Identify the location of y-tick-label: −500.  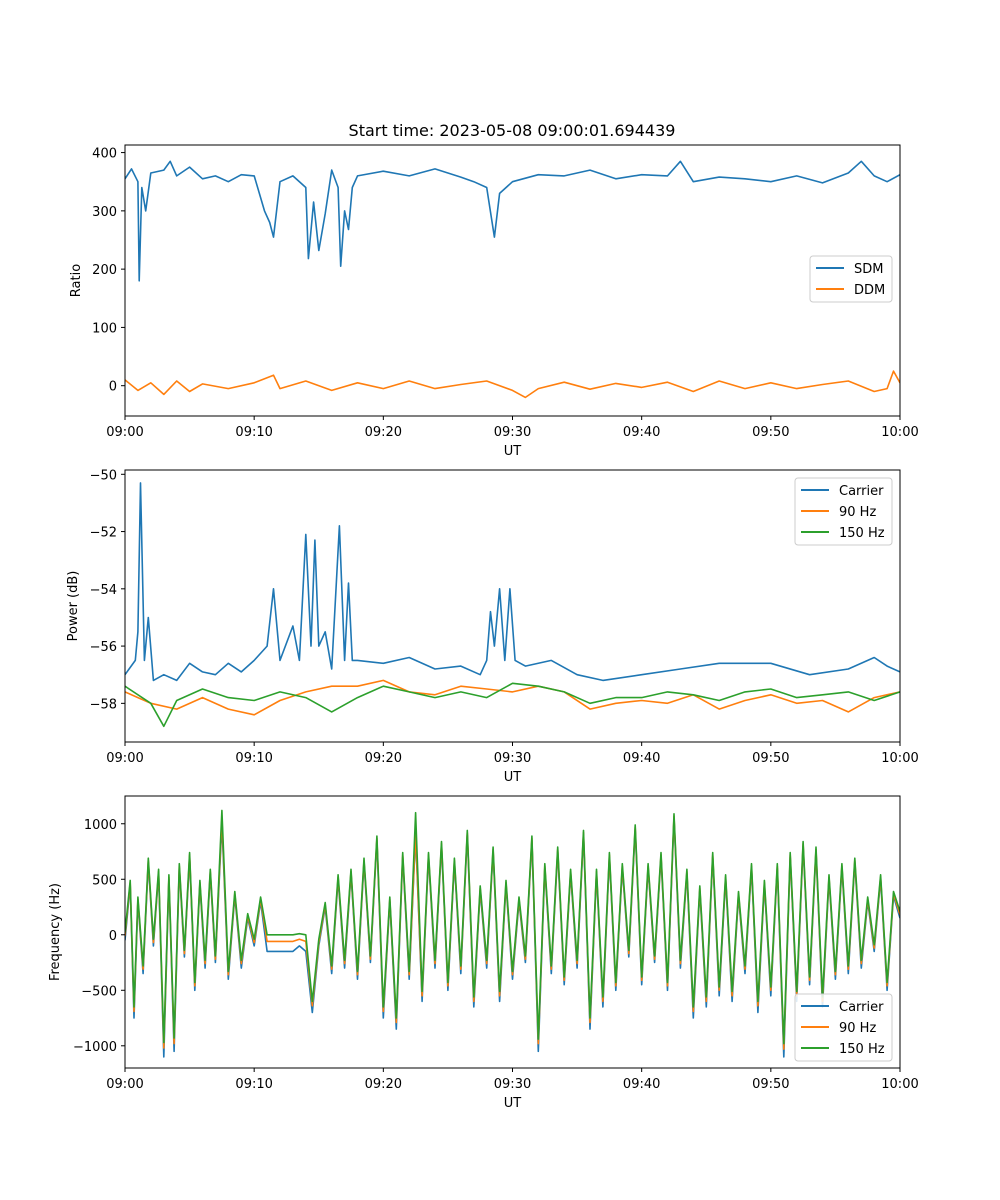
(99, 991).